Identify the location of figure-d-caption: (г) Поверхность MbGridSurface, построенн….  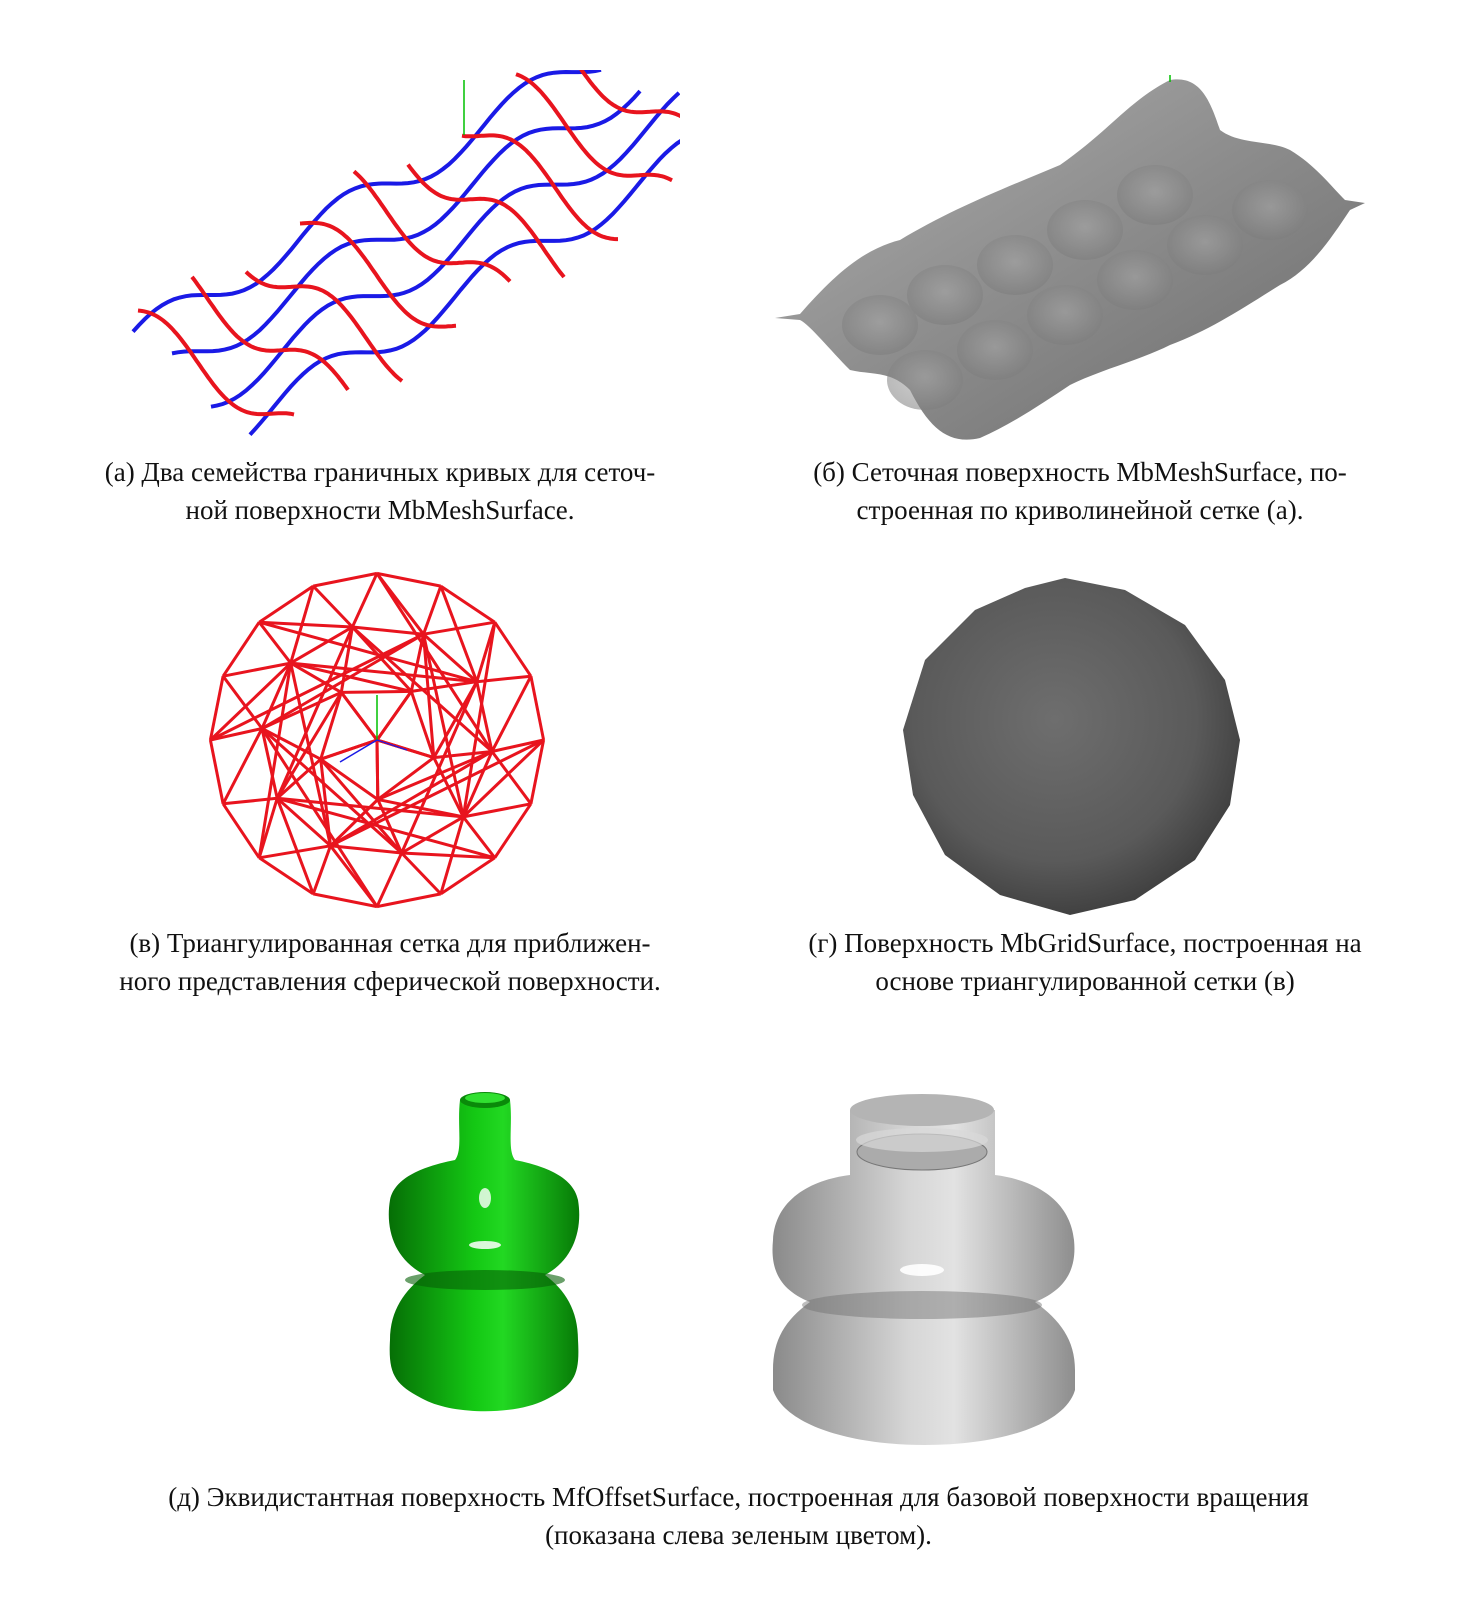
(1085, 962).